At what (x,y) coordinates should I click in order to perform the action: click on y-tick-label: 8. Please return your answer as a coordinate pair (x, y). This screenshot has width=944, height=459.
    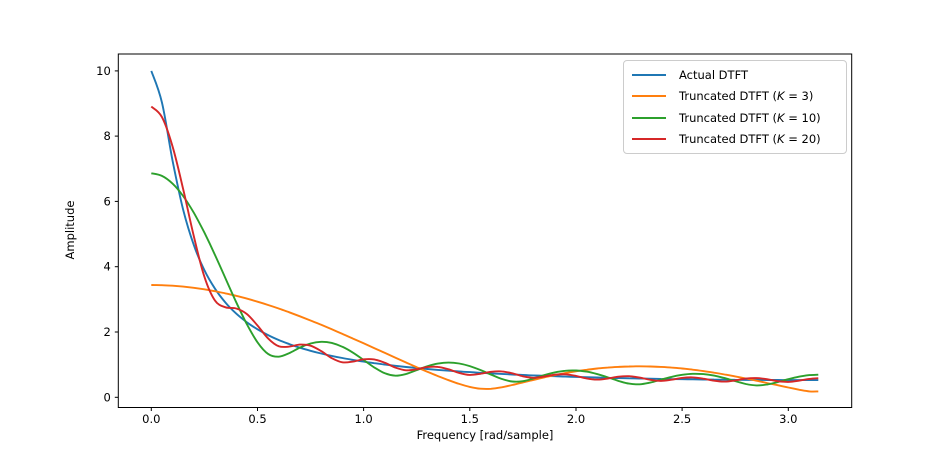
    Looking at the image, I should click on (106, 136).